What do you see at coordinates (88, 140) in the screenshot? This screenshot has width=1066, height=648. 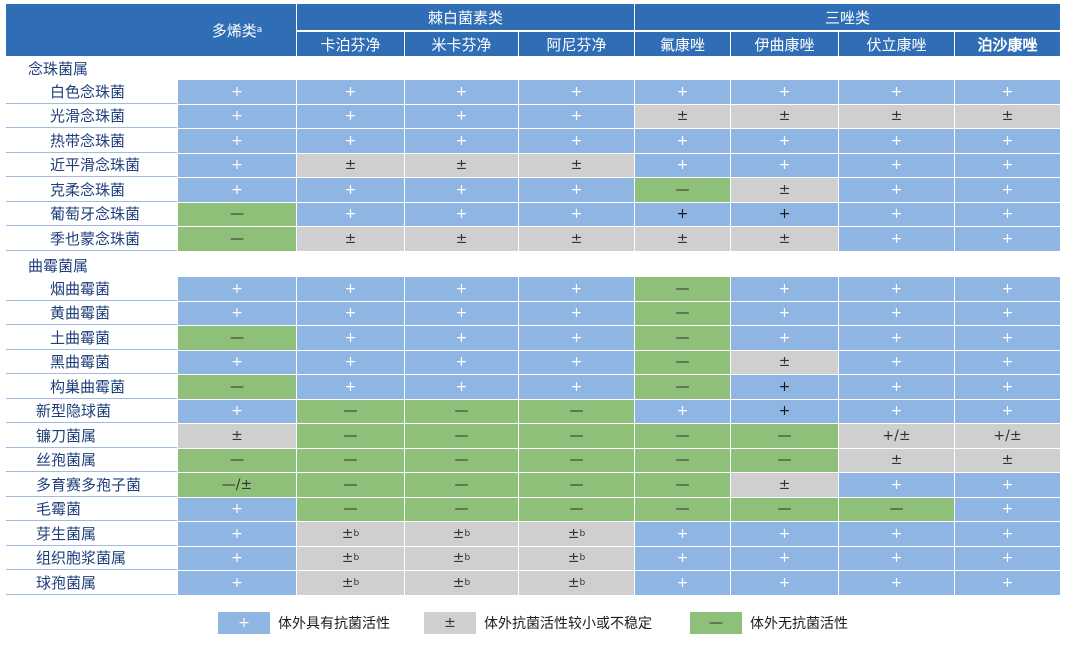 I see `row-label-text: 热带念珠菌` at bounding box center [88, 140].